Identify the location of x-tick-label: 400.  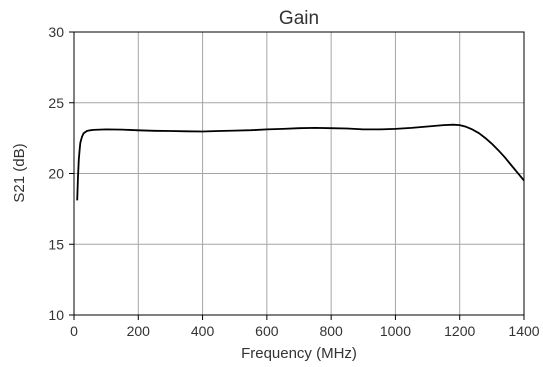
(203, 331).